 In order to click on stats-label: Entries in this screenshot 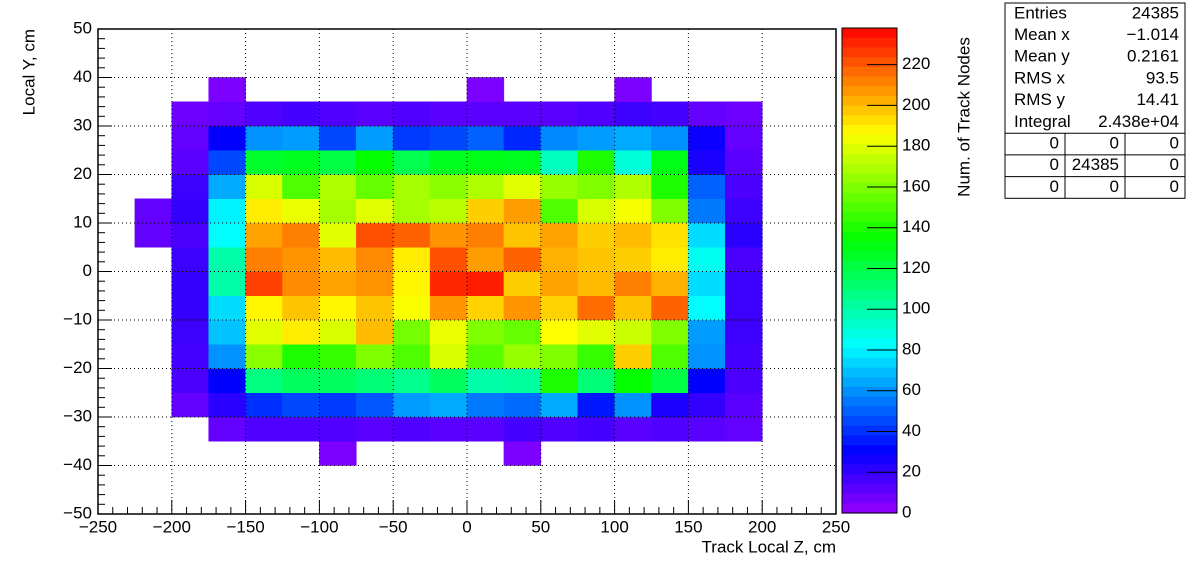, I will do `click(1040, 12)`.